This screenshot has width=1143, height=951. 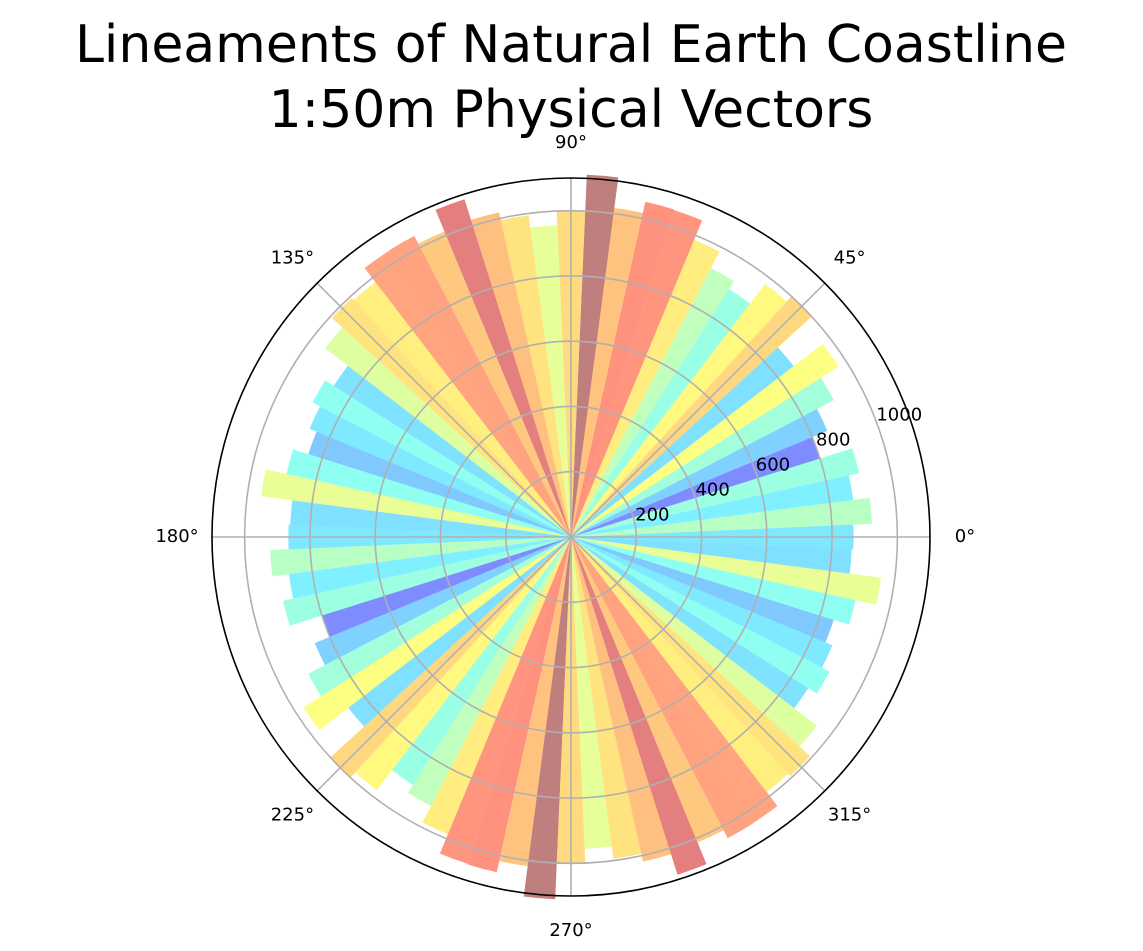 What do you see at coordinates (965, 536) in the screenshot?
I see `theta-tick-label-0: 0°` at bounding box center [965, 536].